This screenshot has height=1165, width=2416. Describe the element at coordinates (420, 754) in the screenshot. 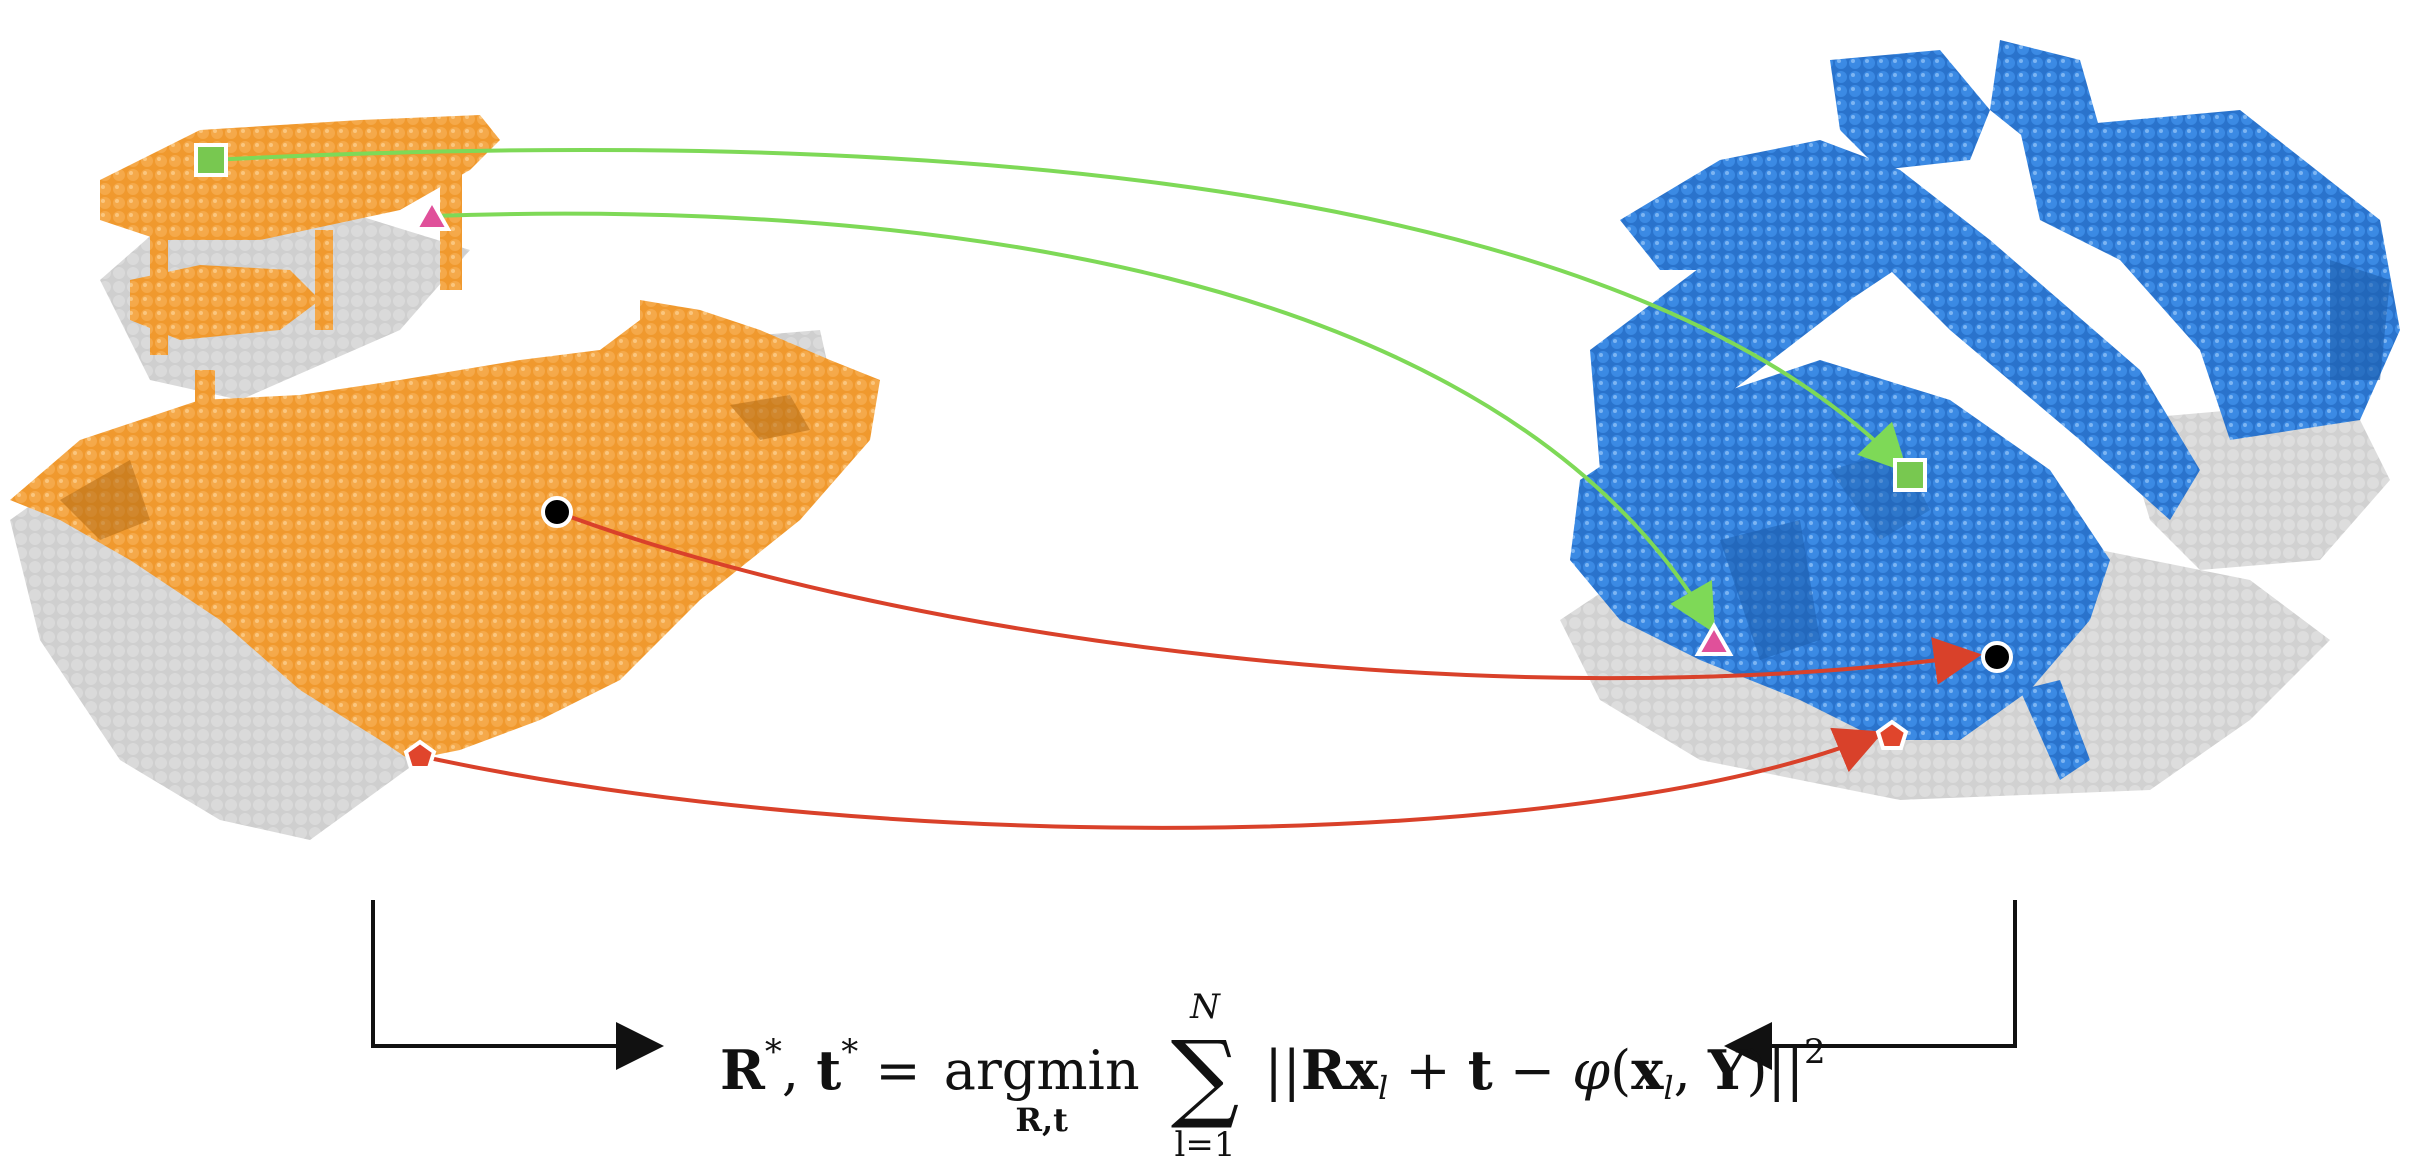

I see `pentagon-marker-source` at that location.